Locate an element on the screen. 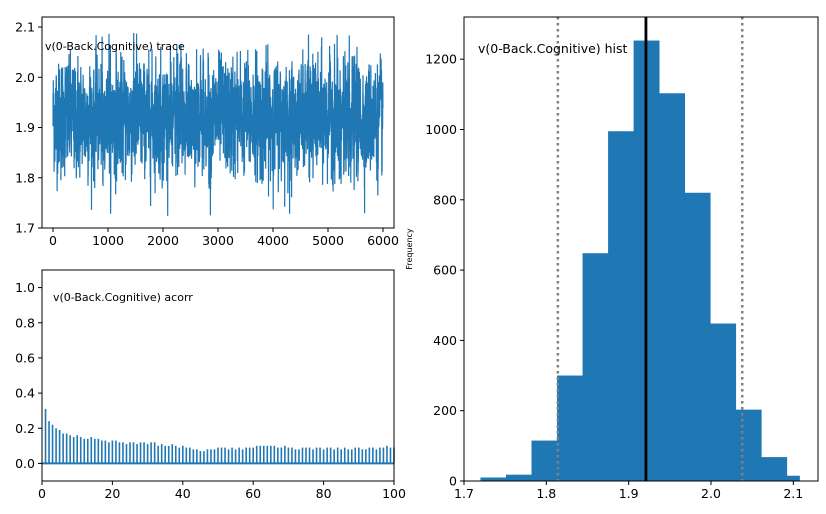 This screenshot has height=514, width=826. x-tick-label: 80 is located at coordinates (324, 493).